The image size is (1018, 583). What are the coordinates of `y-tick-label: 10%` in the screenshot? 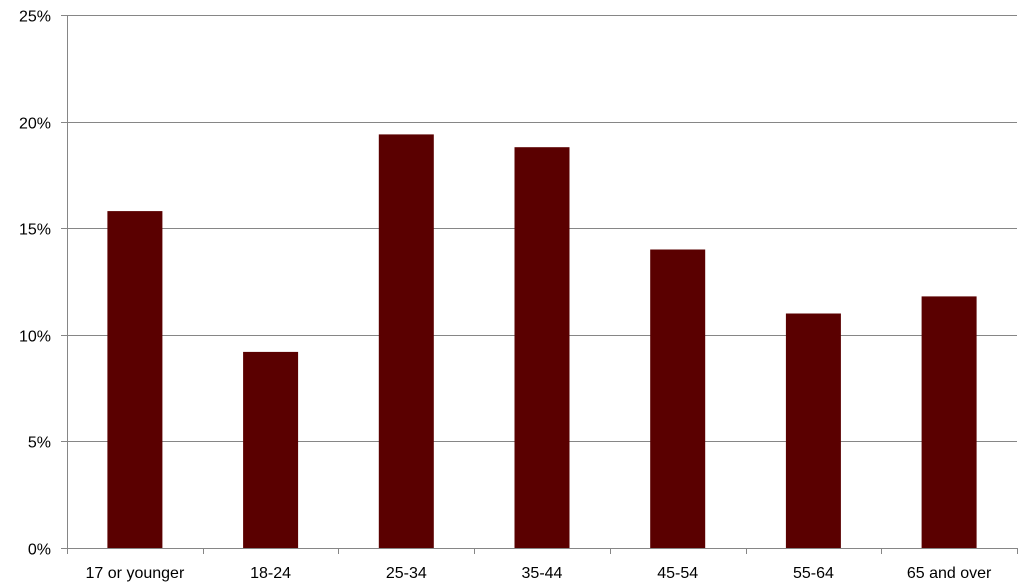 It's located at (35, 337).